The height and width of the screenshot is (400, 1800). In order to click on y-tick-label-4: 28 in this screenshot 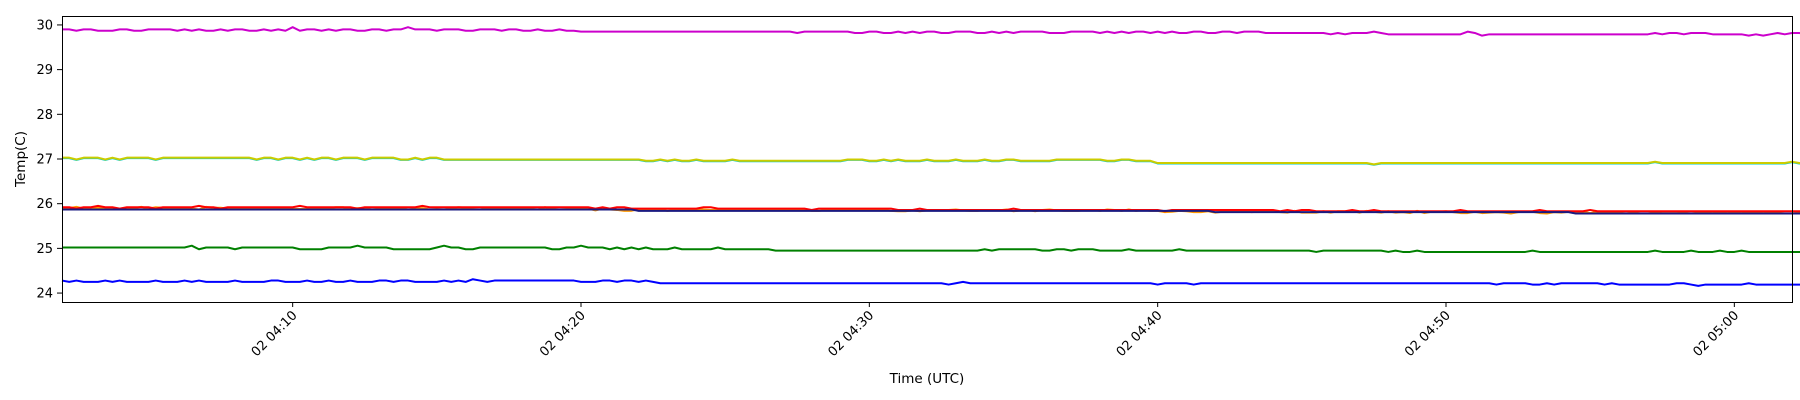, I will do `click(44, 115)`.